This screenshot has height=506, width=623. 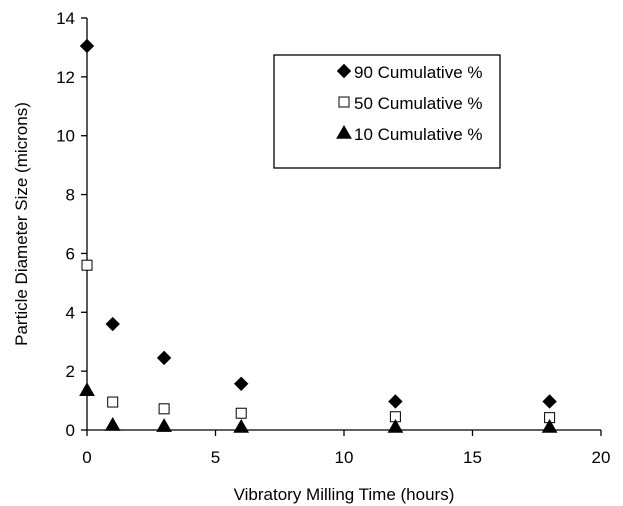 What do you see at coordinates (70, 312) in the screenshot?
I see `y-tick-label: 4` at bounding box center [70, 312].